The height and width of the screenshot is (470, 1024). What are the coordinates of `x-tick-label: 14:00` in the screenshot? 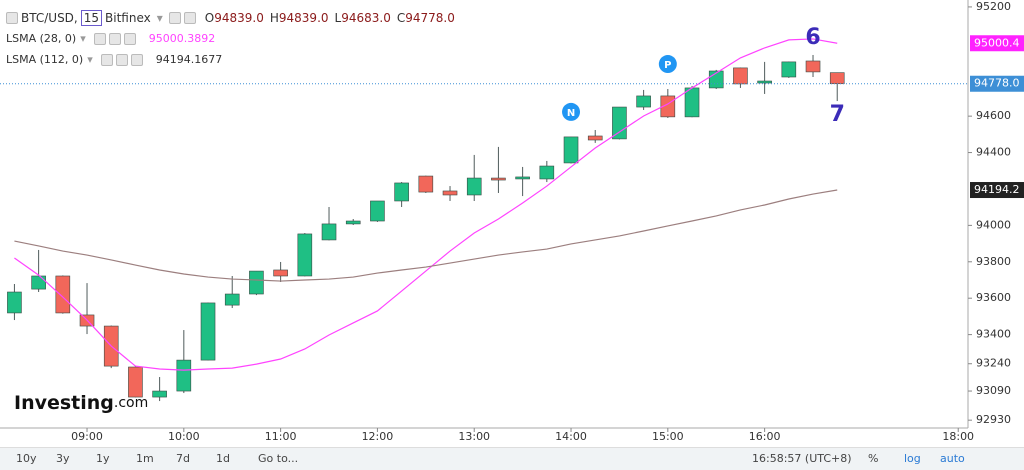 It's located at (571, 436).